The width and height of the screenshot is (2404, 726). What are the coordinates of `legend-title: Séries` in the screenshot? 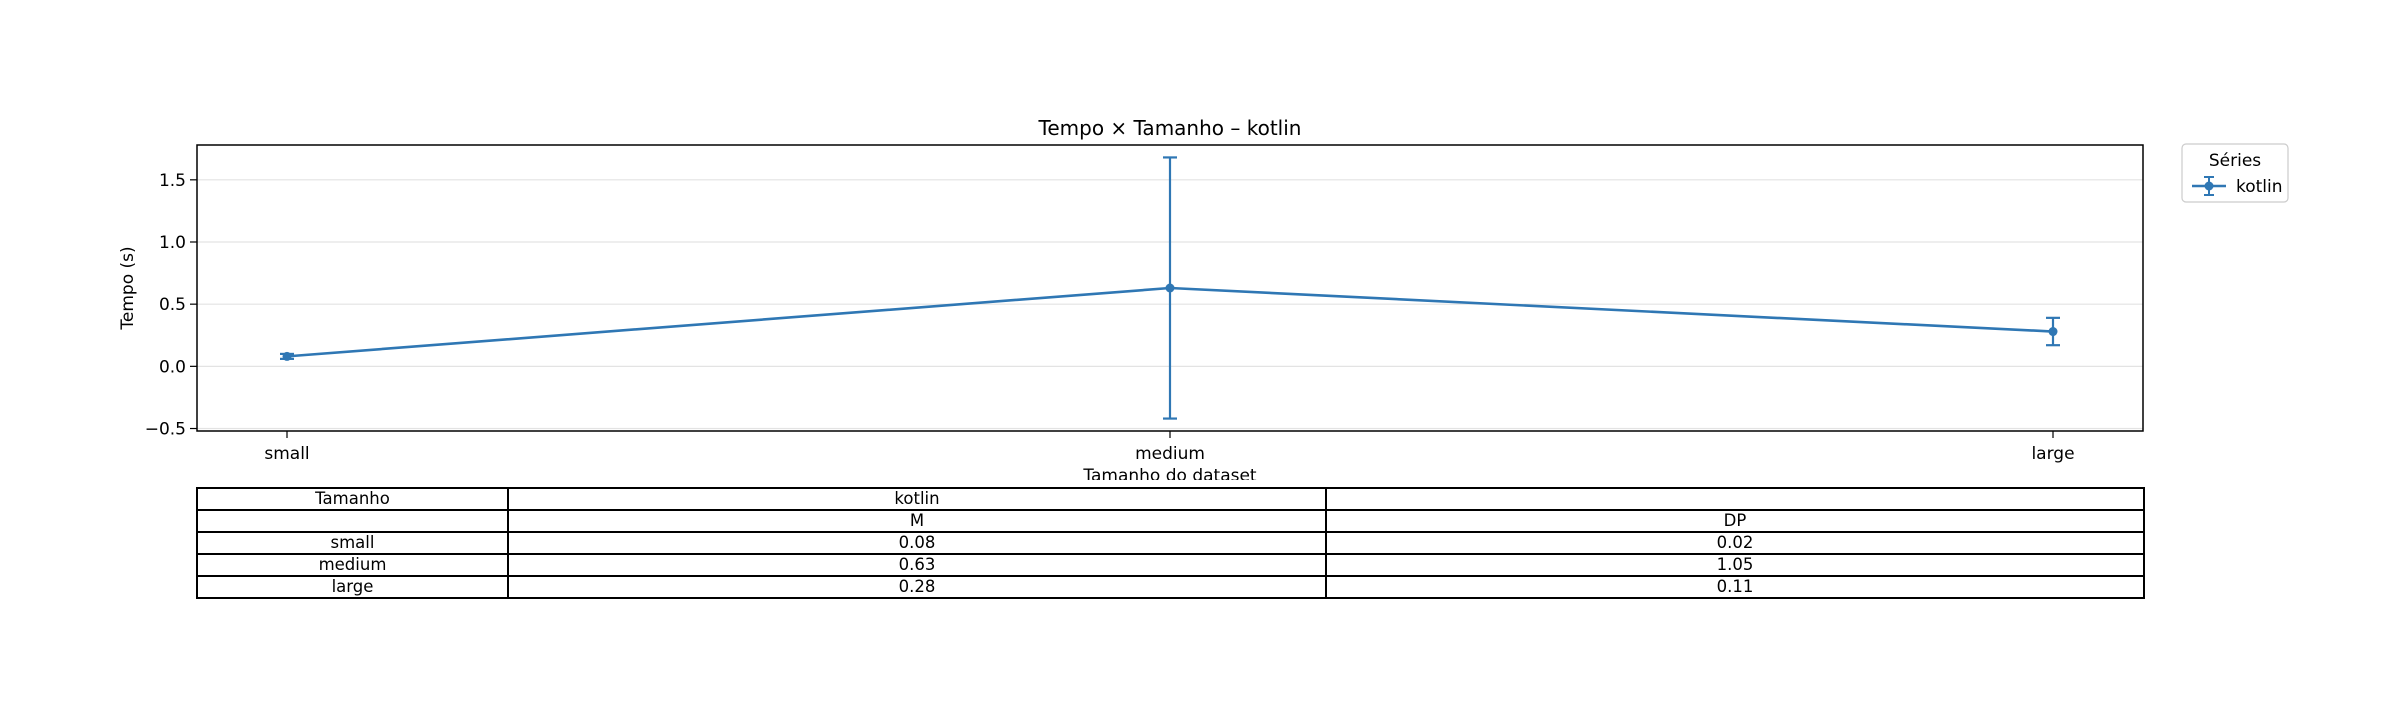 It's located at (2235, 161).